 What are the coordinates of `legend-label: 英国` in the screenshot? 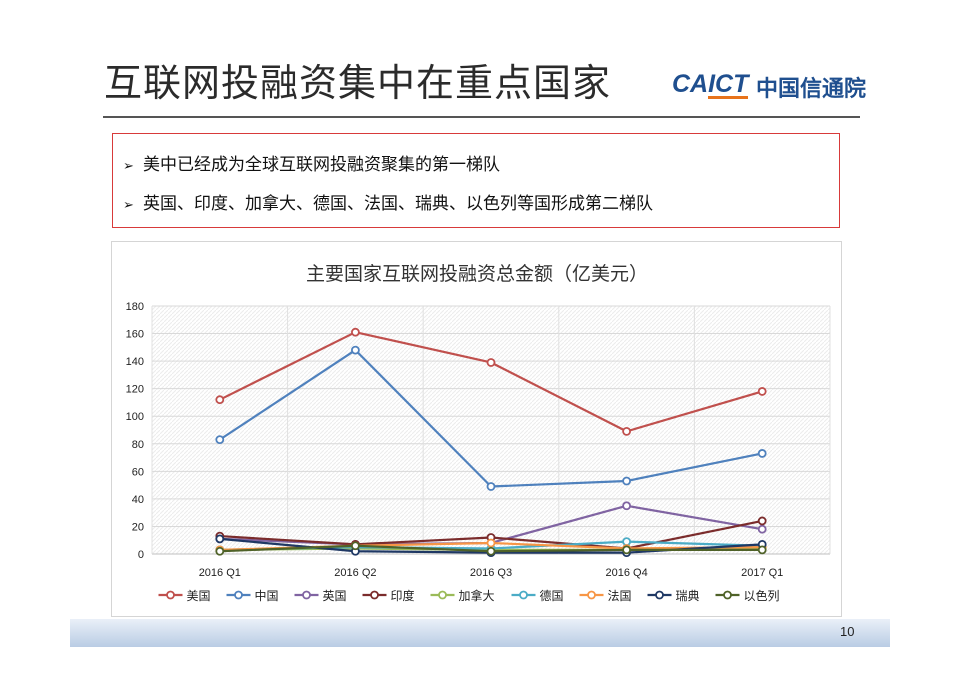 It's located at (335, 596).